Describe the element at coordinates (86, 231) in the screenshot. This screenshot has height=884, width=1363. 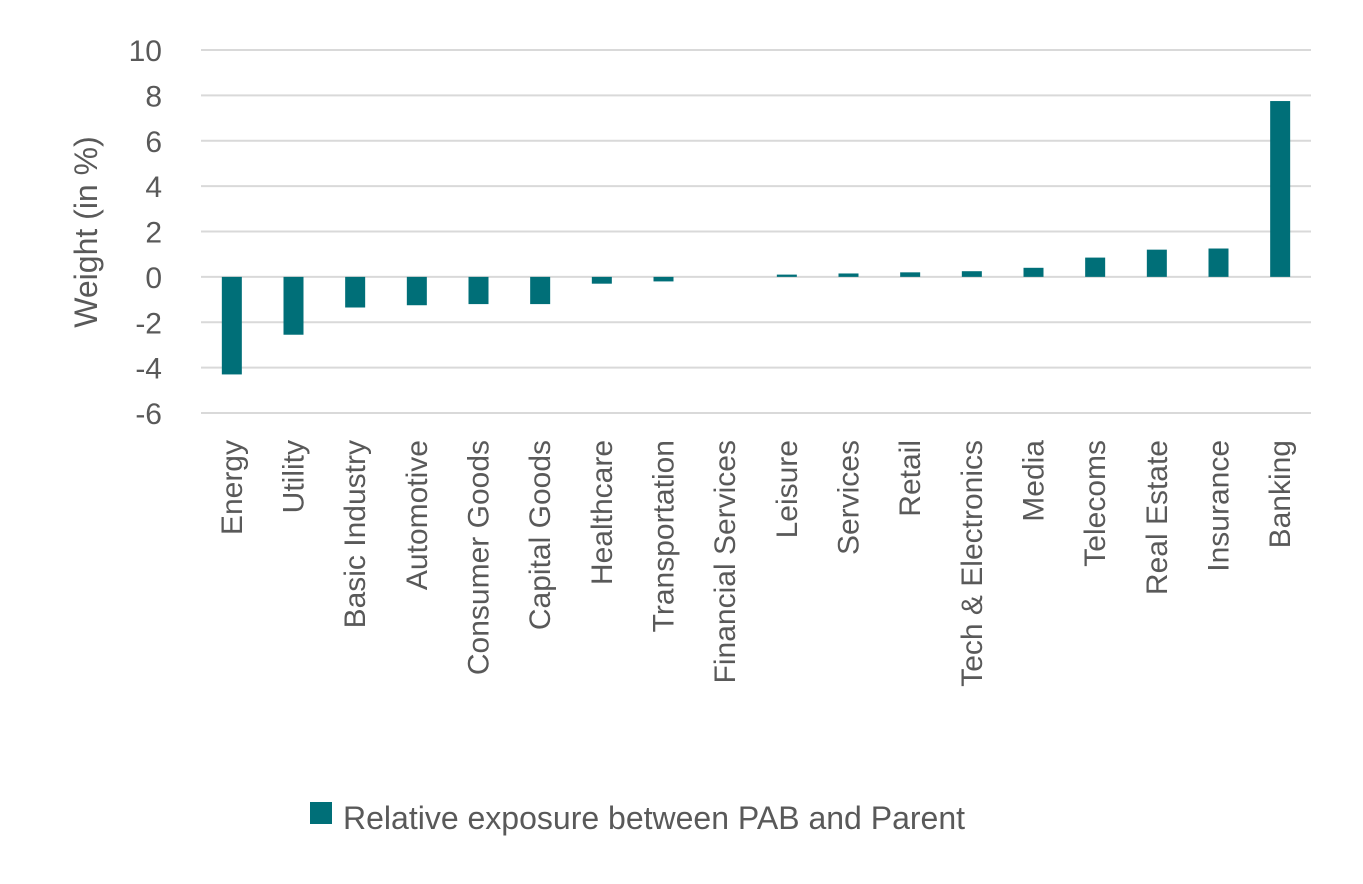
I see `y-axis-title: Weight (in %)` at that location.